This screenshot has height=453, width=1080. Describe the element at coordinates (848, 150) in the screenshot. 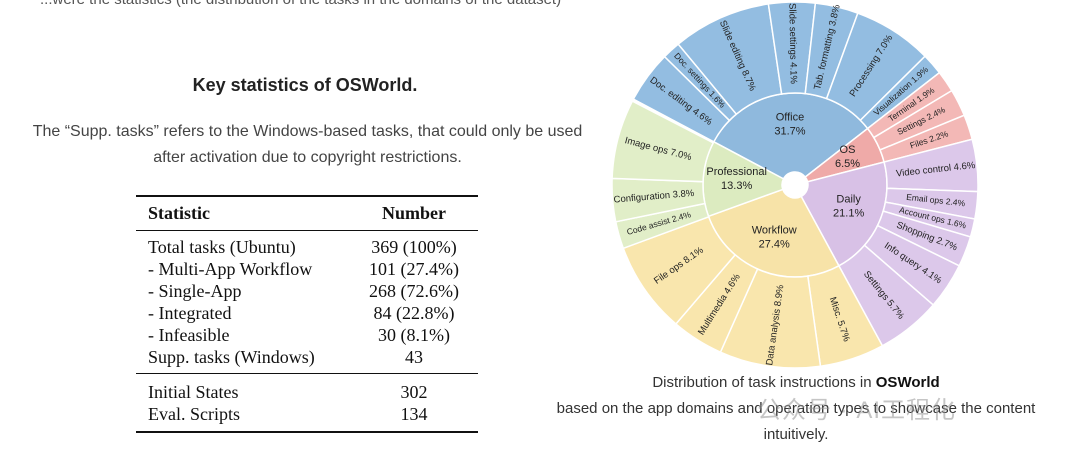

I see `inner-label-name: OS` at that location.